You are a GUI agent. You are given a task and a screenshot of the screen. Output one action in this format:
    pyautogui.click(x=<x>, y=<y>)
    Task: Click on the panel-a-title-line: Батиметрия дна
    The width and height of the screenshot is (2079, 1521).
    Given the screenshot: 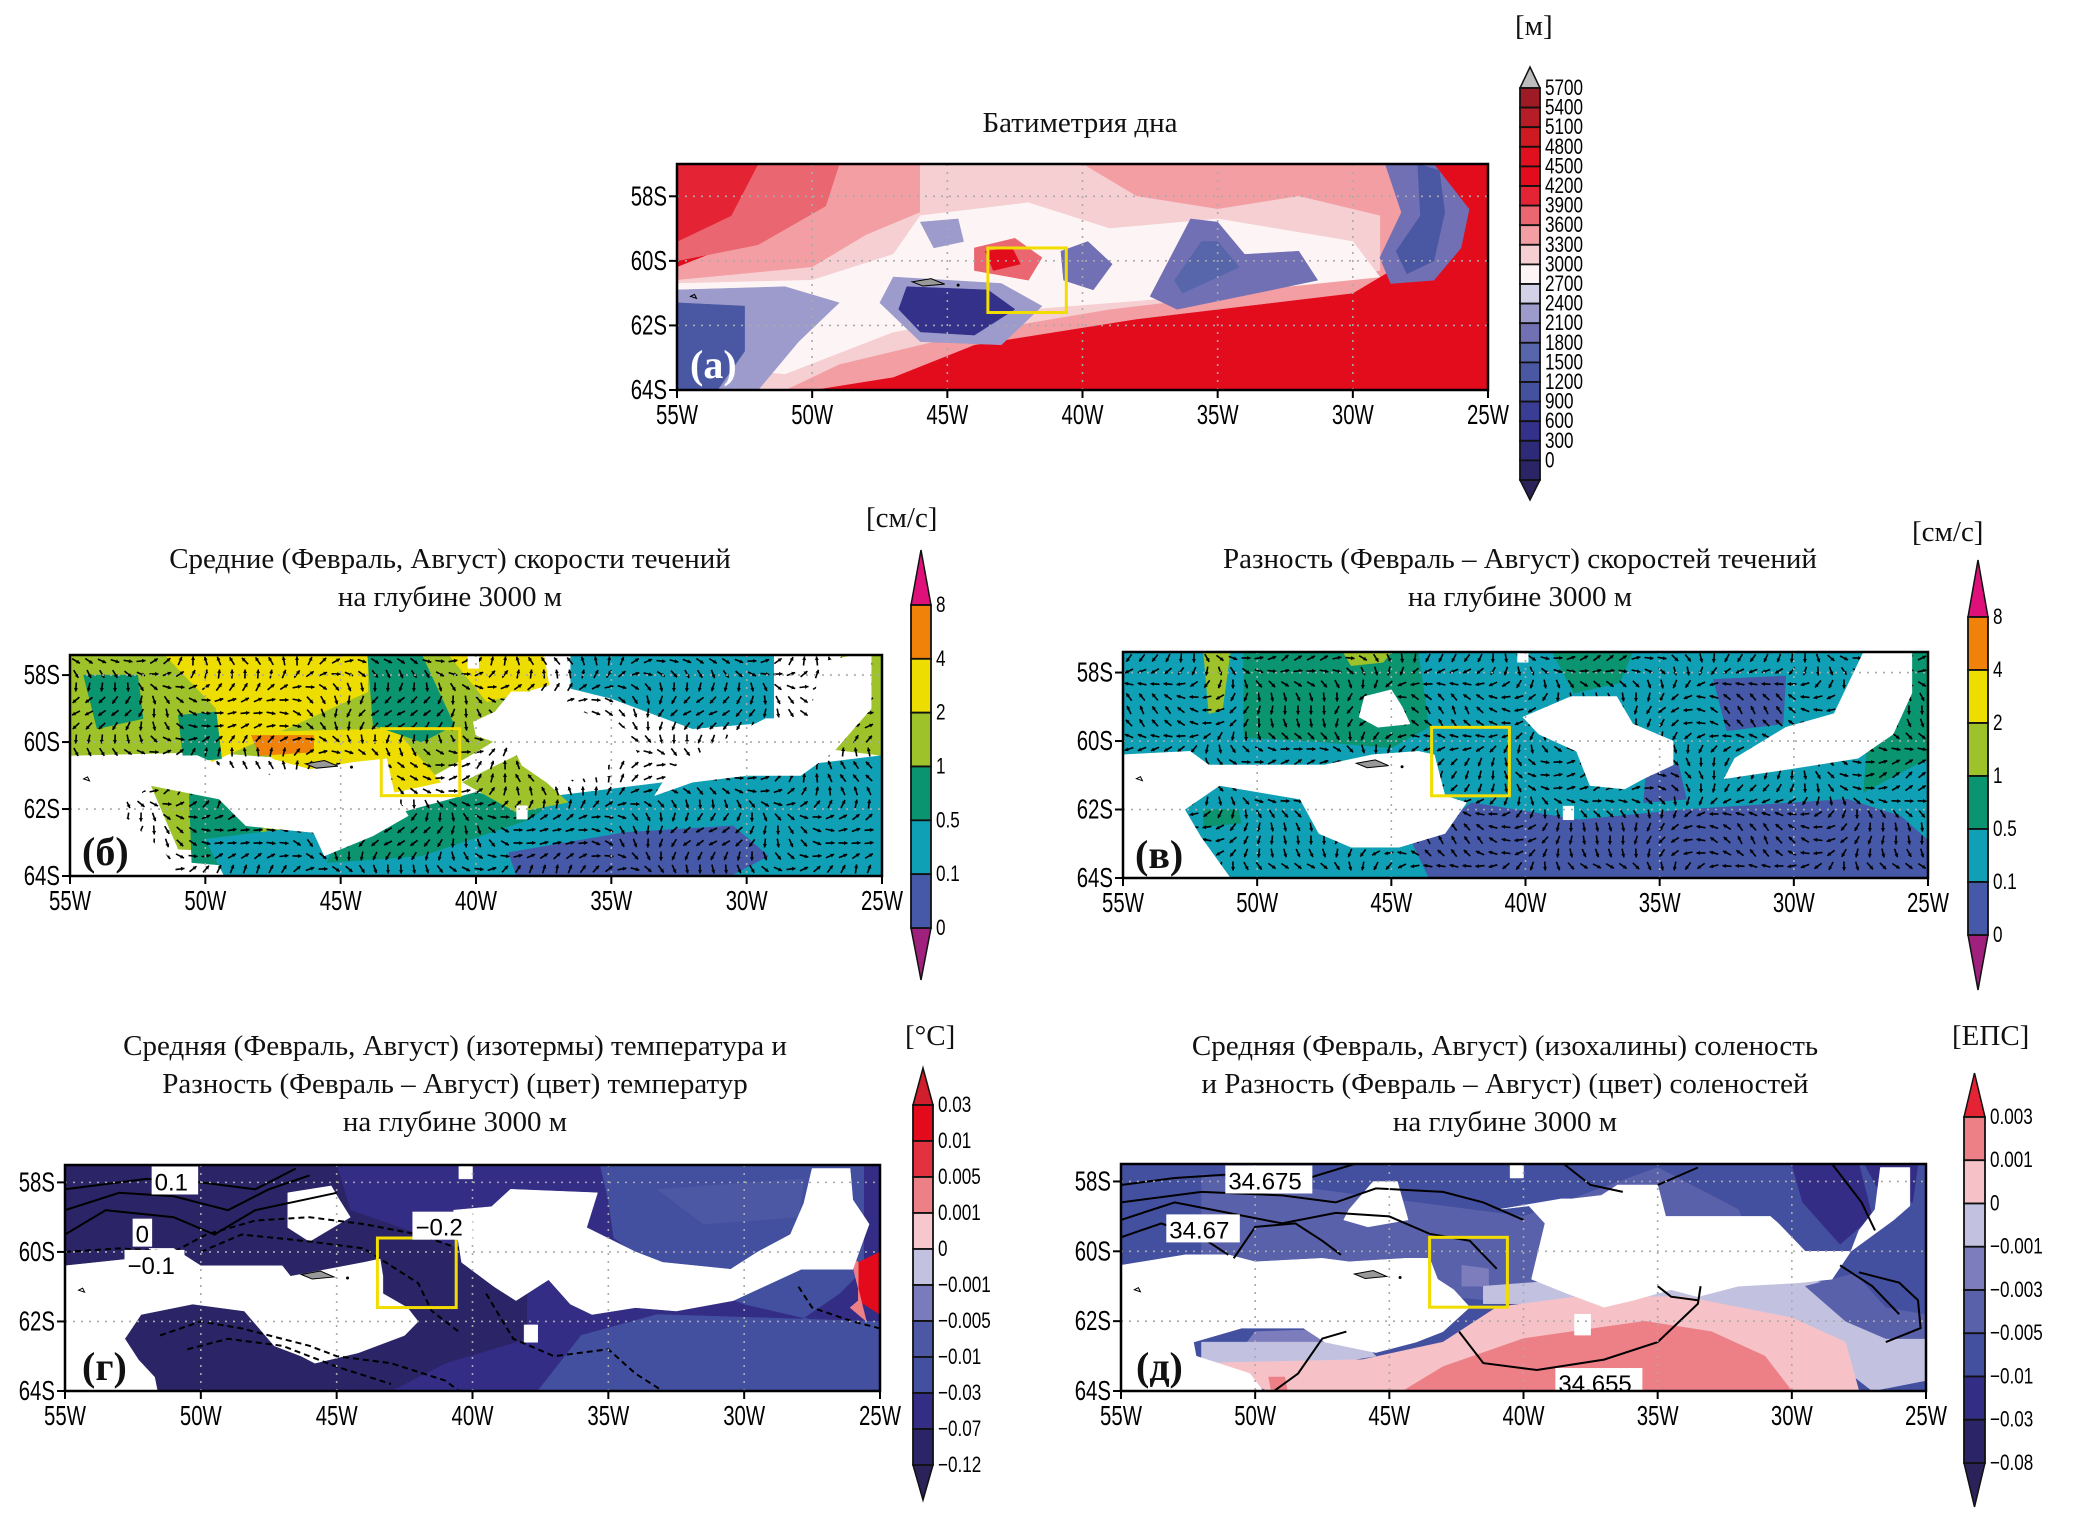 What is the action you would take?
    pyautogui.click(x=1080, y=123)
    